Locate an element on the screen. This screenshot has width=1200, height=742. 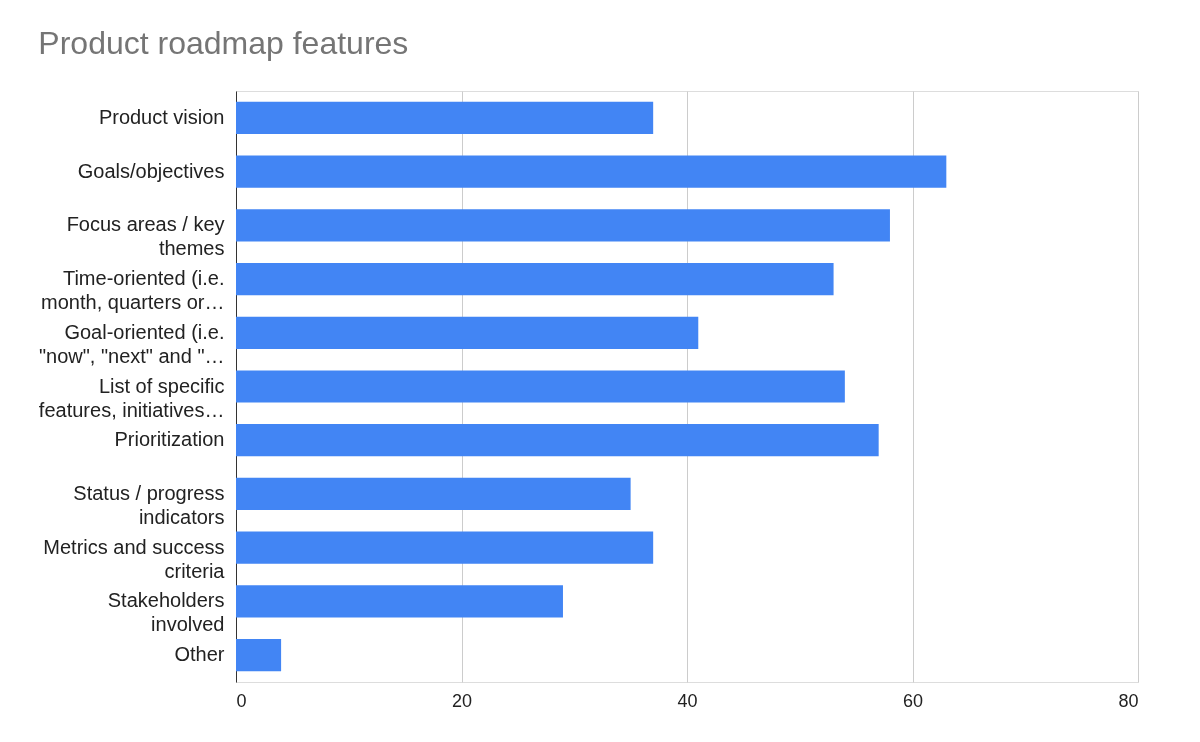
x-tick-label: 20 is located at coordinates (462, 700).